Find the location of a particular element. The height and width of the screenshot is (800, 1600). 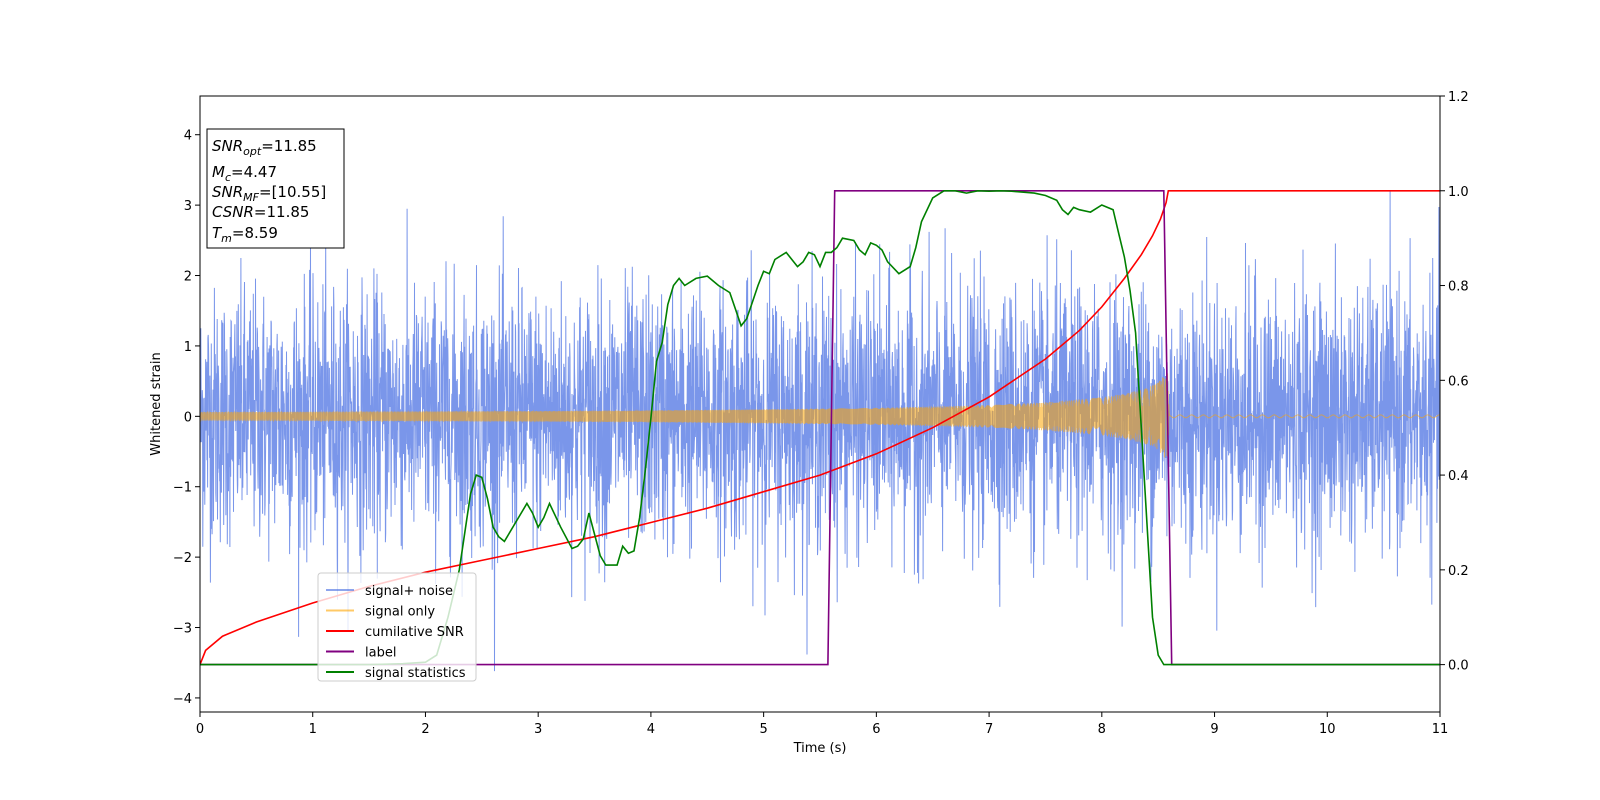

series-signal-only is located at coordinates (820, 415).